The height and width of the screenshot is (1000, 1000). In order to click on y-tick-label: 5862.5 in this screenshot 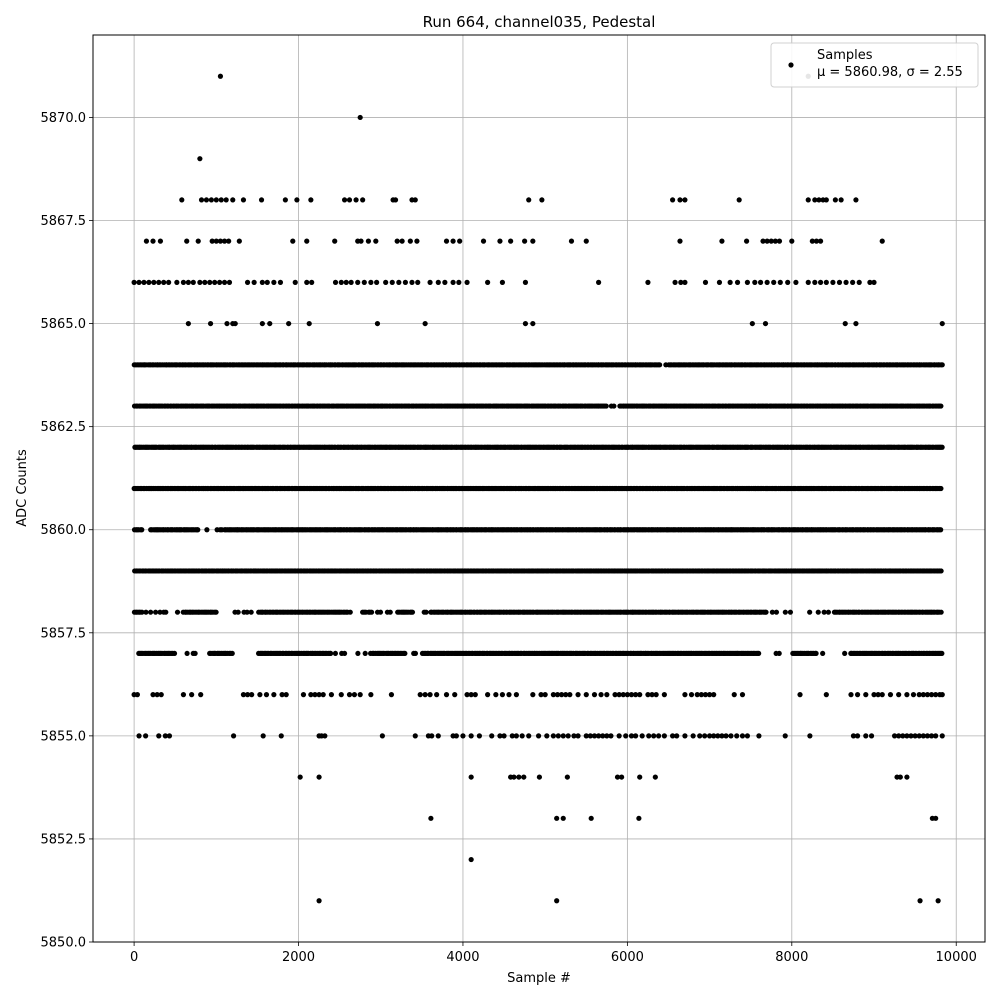, I will do `click(64, 427)`.